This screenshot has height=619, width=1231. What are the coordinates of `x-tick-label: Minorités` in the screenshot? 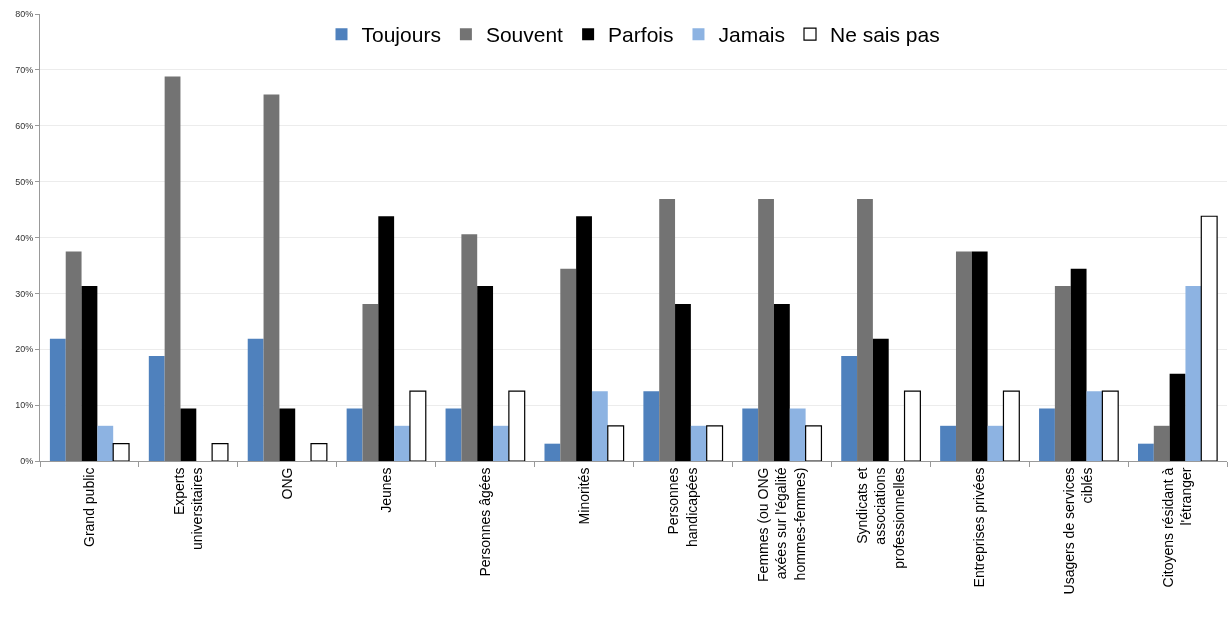 It's located at (583, 496).